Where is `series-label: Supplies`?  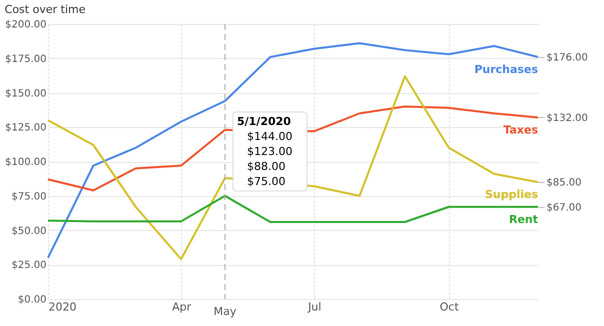
series-label: Supplies is located at coordinates (511, 195).